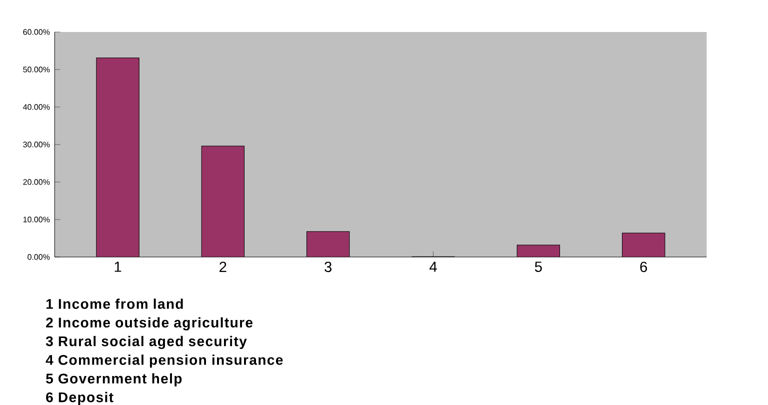 This screenshot has height=405, width=768. I want to click on x-tick-label: 6, so click(643, 267).